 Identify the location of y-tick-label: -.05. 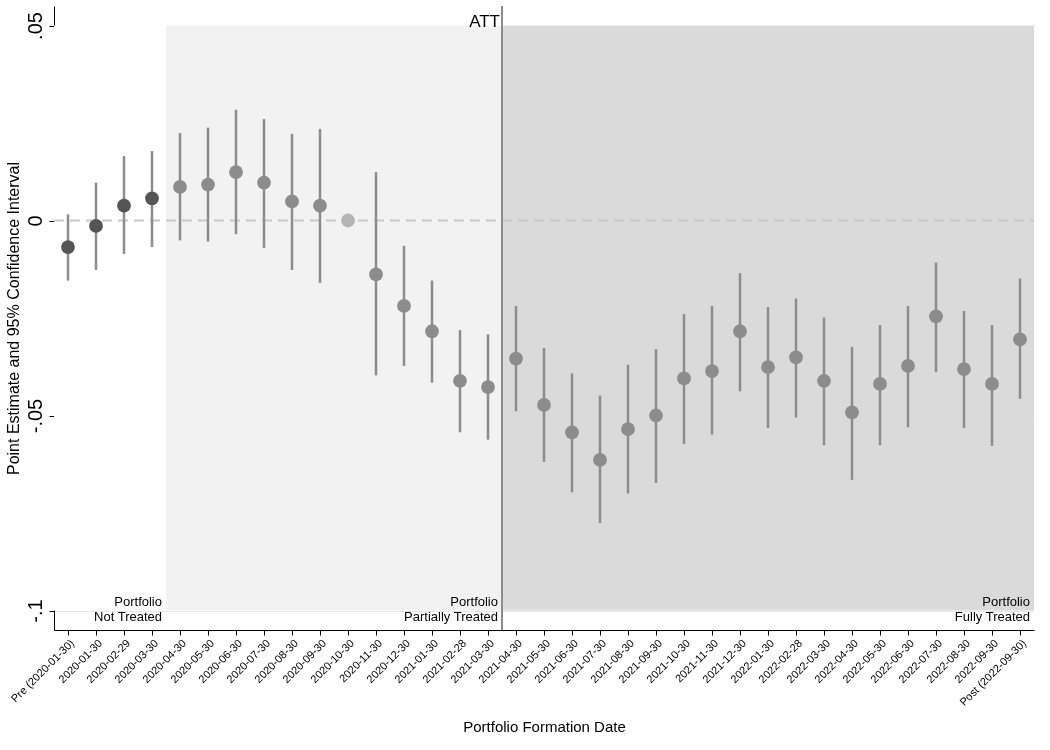
(34, 416).